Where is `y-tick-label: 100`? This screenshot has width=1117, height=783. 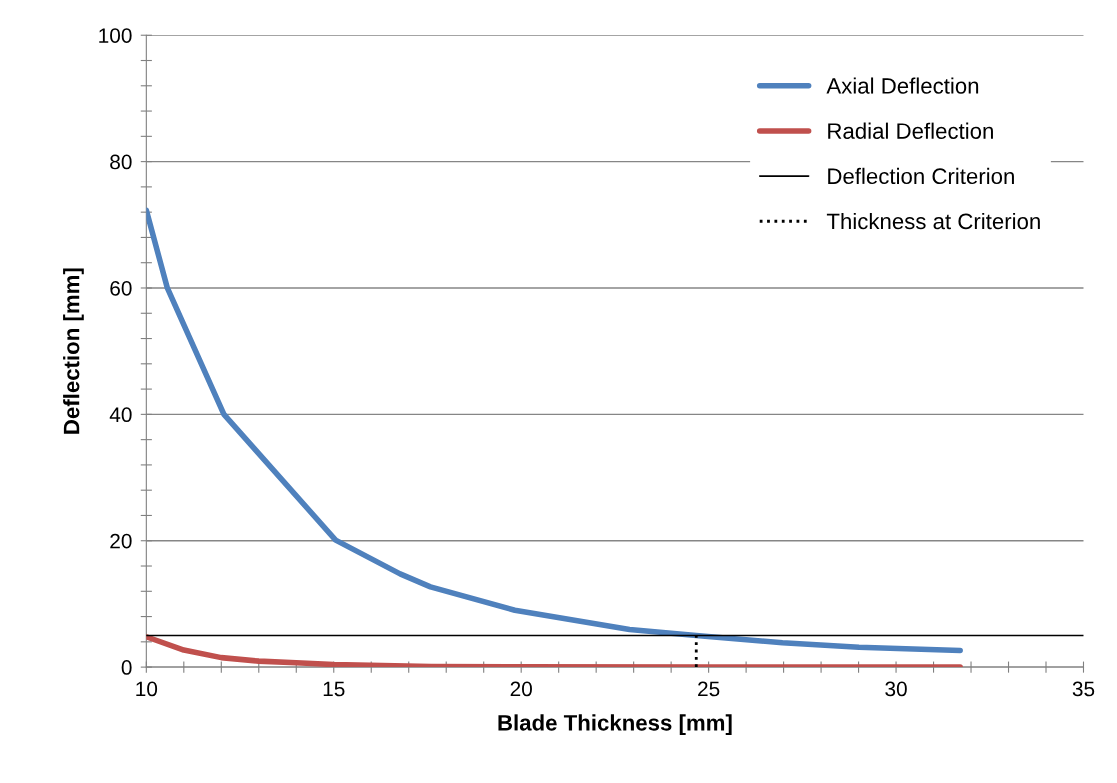
y-tick-label: 100 is located at coordinates (115, 35).